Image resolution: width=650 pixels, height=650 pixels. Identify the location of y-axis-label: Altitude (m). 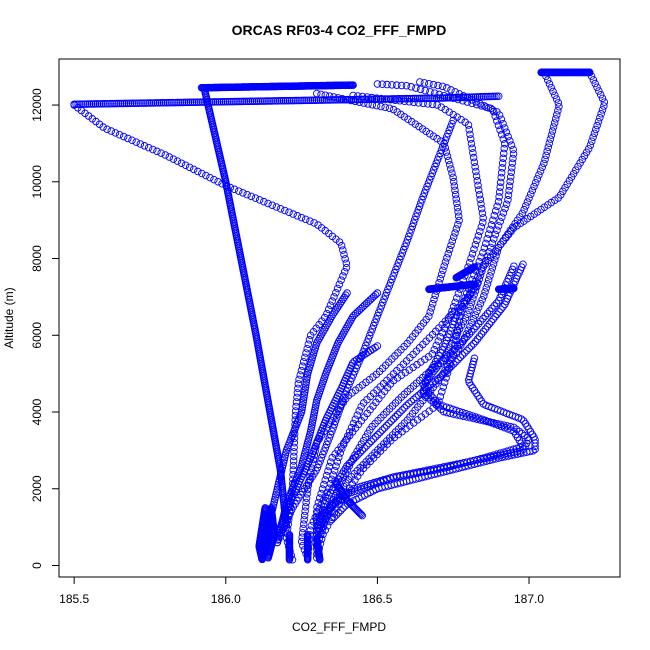
(9, 317).